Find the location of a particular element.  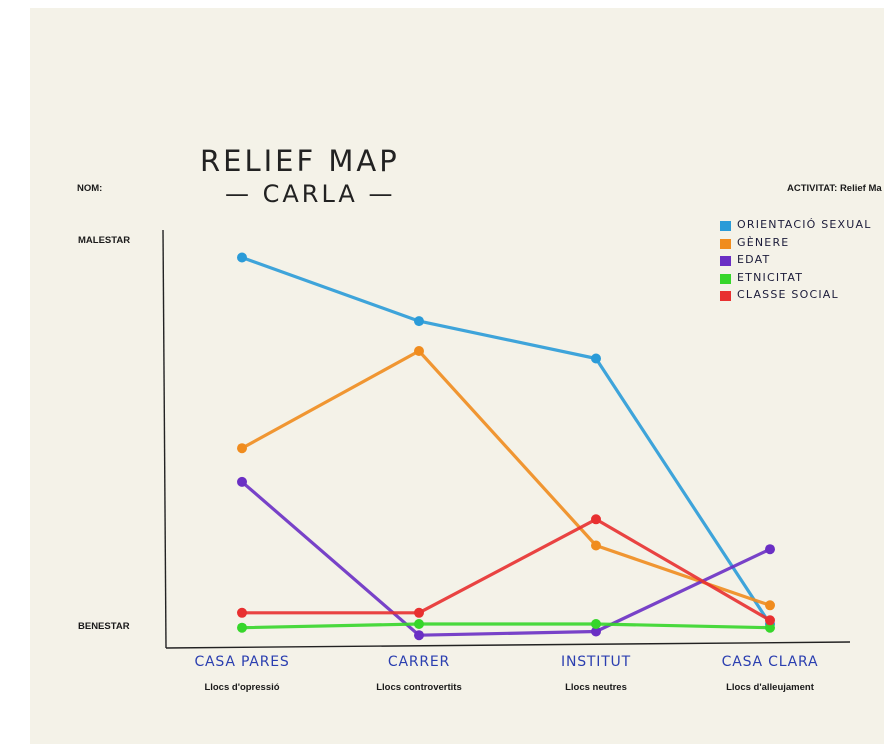

legend-label: ETNICITAT is located at coordinates (770, 277).